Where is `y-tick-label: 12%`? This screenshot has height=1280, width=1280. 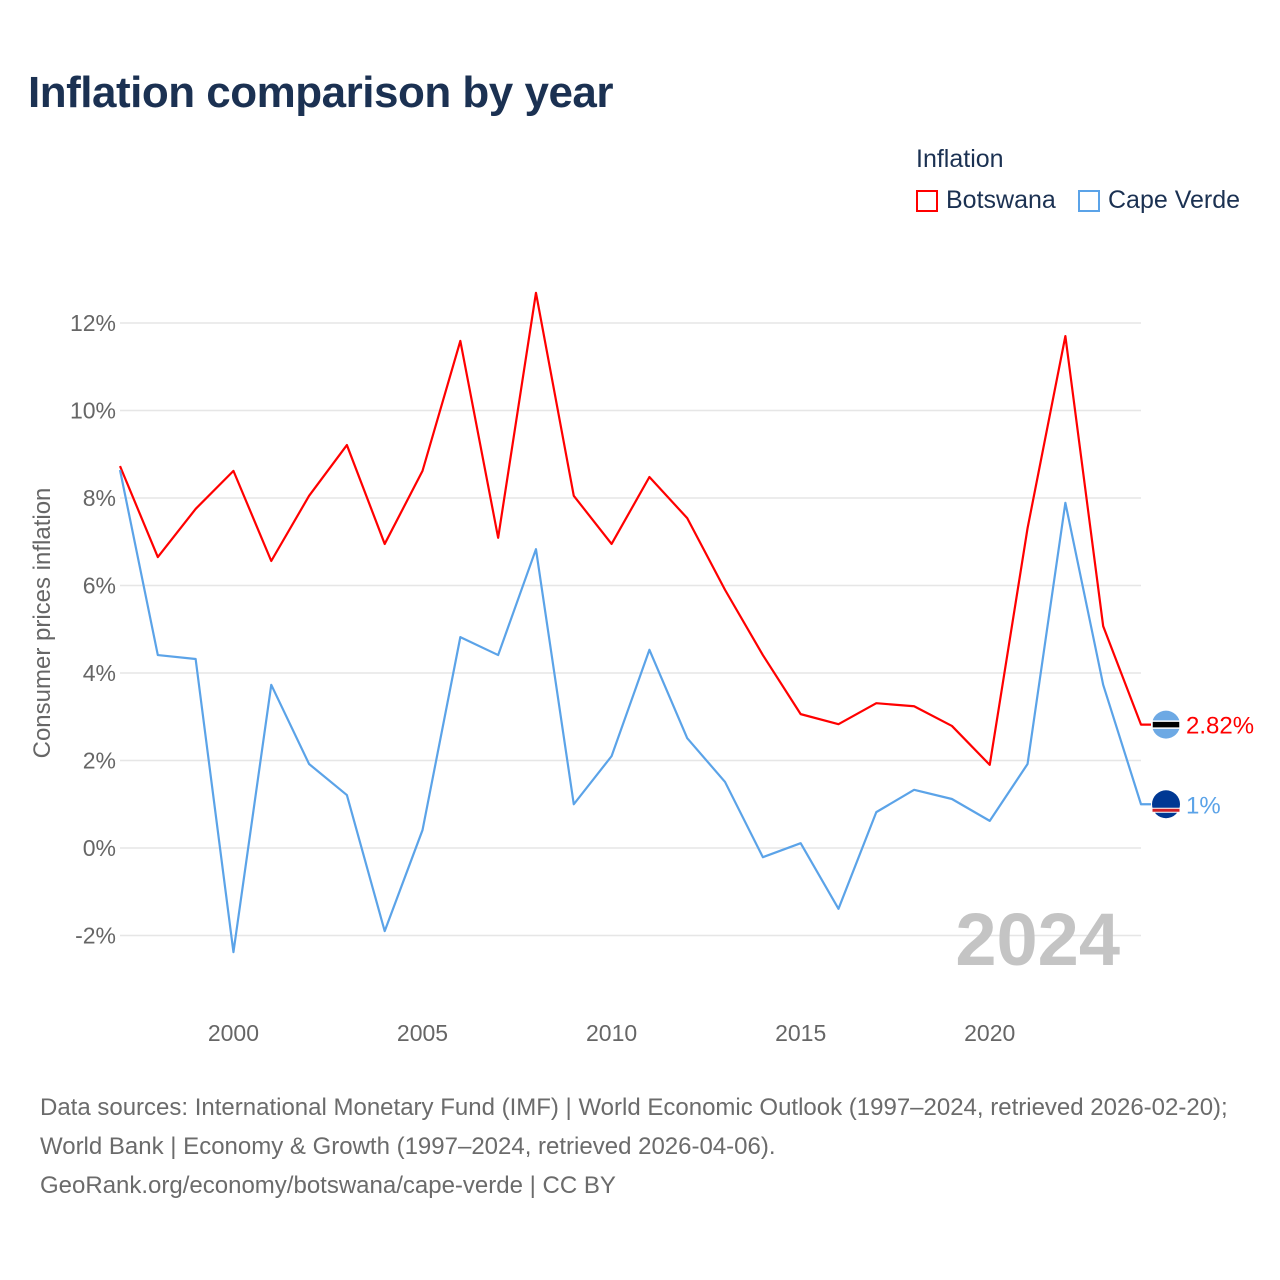 y-tick-label: 12% is located at coordinates (93, 323).